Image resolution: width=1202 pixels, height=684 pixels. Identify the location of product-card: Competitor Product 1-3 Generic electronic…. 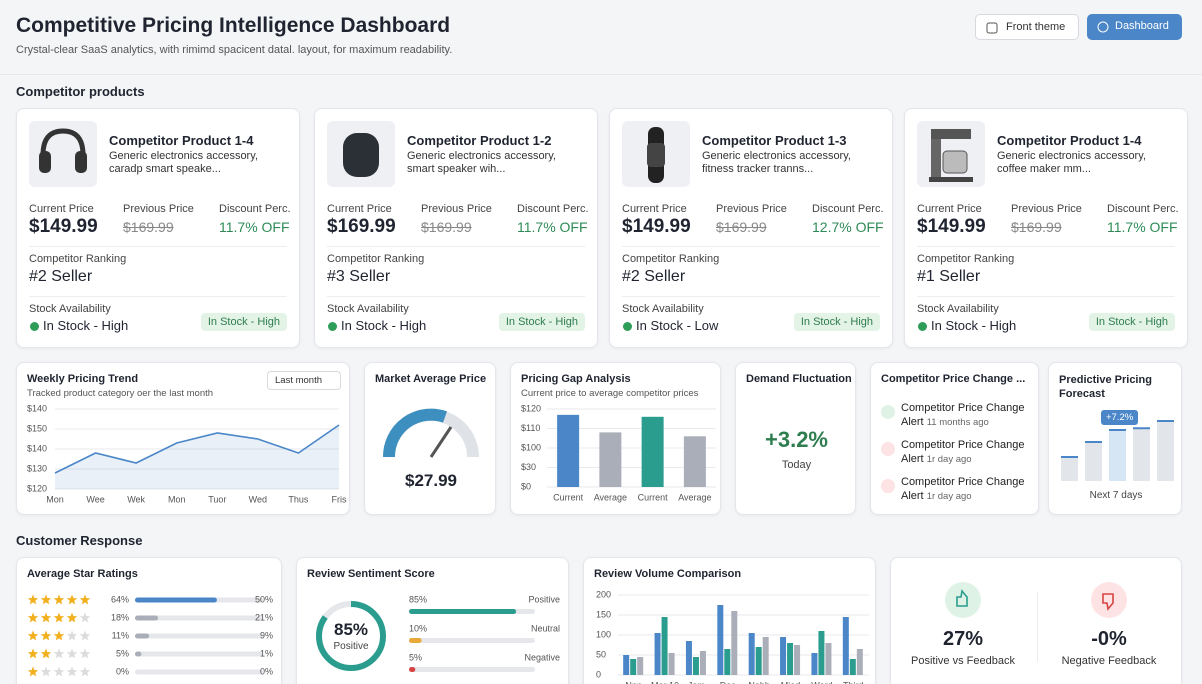
(751, 228).